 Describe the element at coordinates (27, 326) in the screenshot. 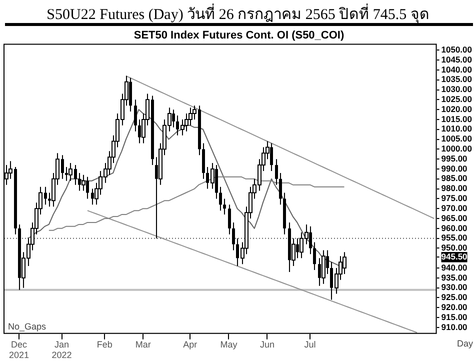

I see `annotation: No_Gaps` at that location.